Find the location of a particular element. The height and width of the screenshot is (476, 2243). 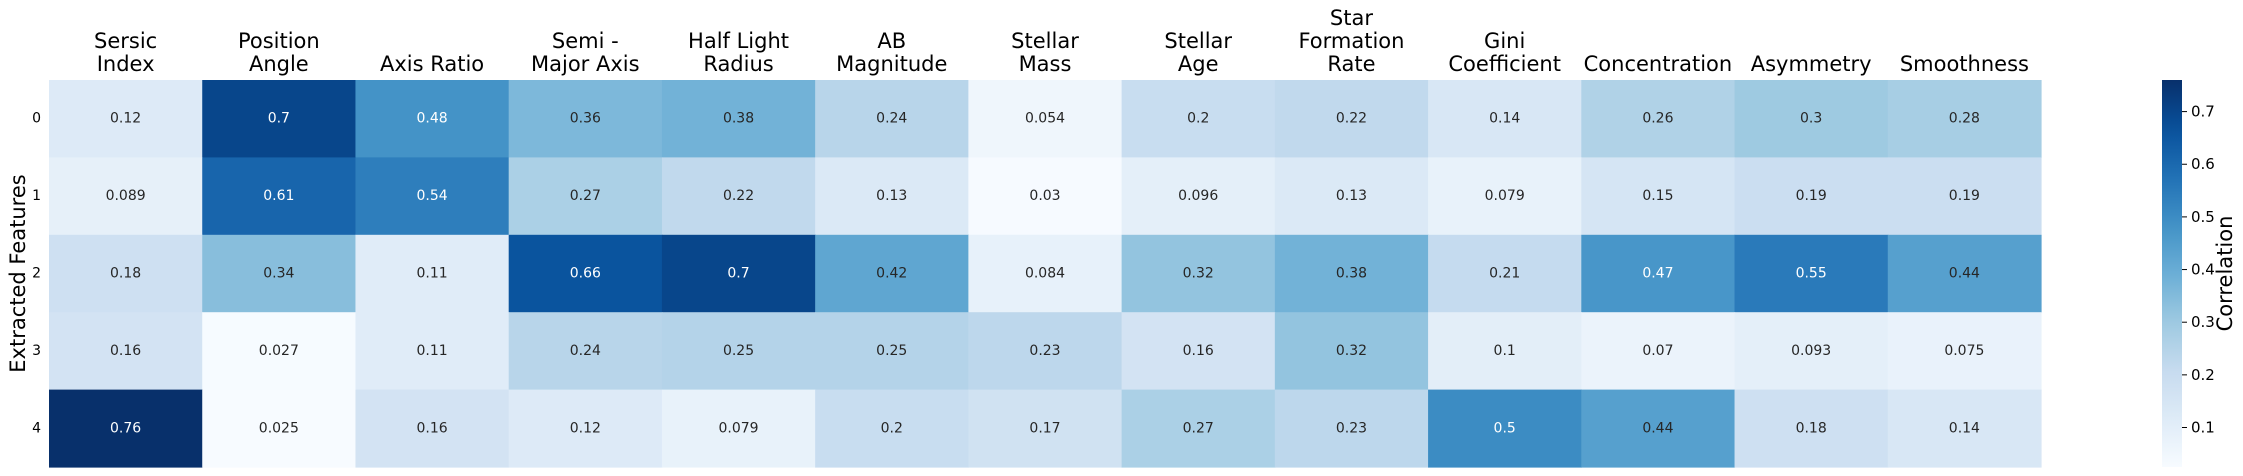

heatmap-cell-value: 0.42 is located at coordinates (891, 274).